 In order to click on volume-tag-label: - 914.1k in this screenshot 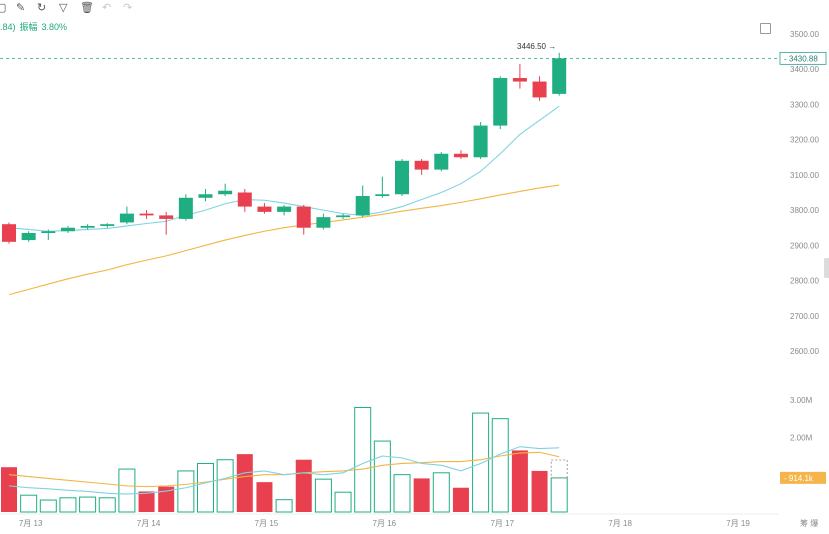, I will do `click(799, 478)`.